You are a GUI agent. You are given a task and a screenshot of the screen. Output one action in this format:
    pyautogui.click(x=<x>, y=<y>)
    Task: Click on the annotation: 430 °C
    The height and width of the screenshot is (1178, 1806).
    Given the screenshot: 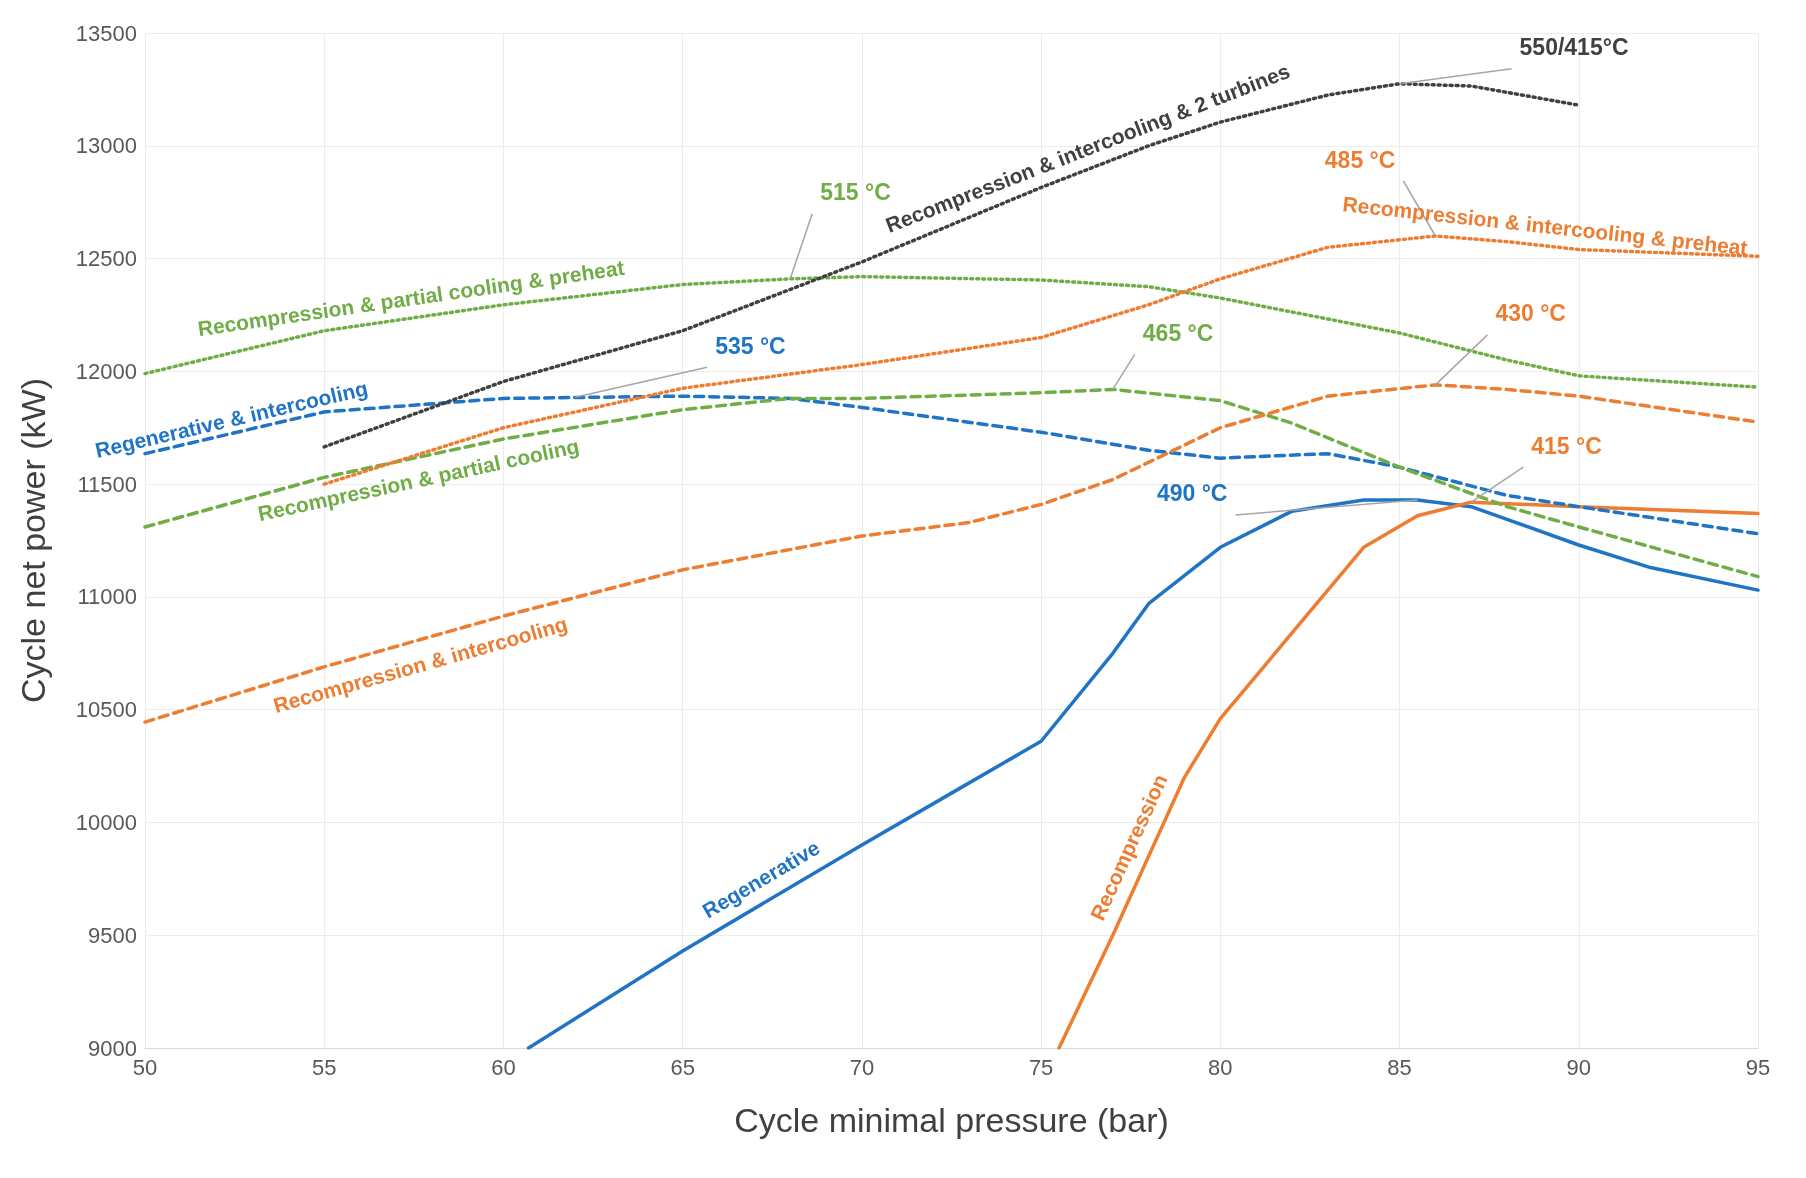 What is the action you would take?
    pyautogui.click(x=1530, y=313)
    